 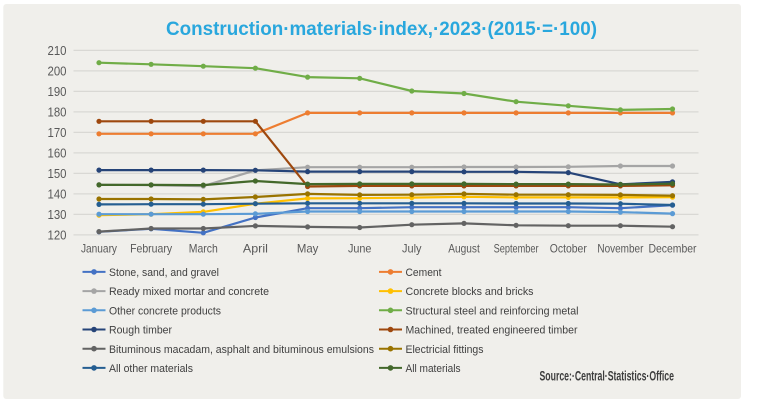 What do you see at coordinates (57, 71) in the screenshot?
I see `svg-text: 200` at bounding box center [57, 71].